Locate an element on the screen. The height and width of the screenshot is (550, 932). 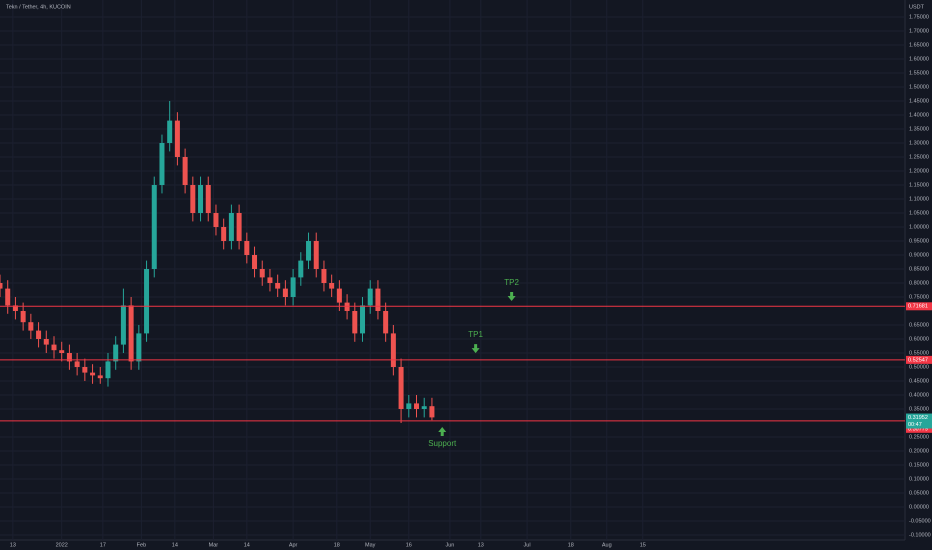
x-tick-label: Feb is located at coordinates (141, 545).